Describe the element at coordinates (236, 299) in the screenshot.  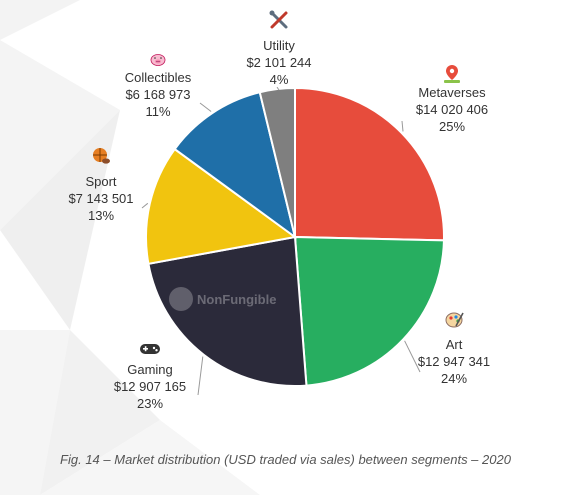
I see `watermark-text: NonFungible` at that location.